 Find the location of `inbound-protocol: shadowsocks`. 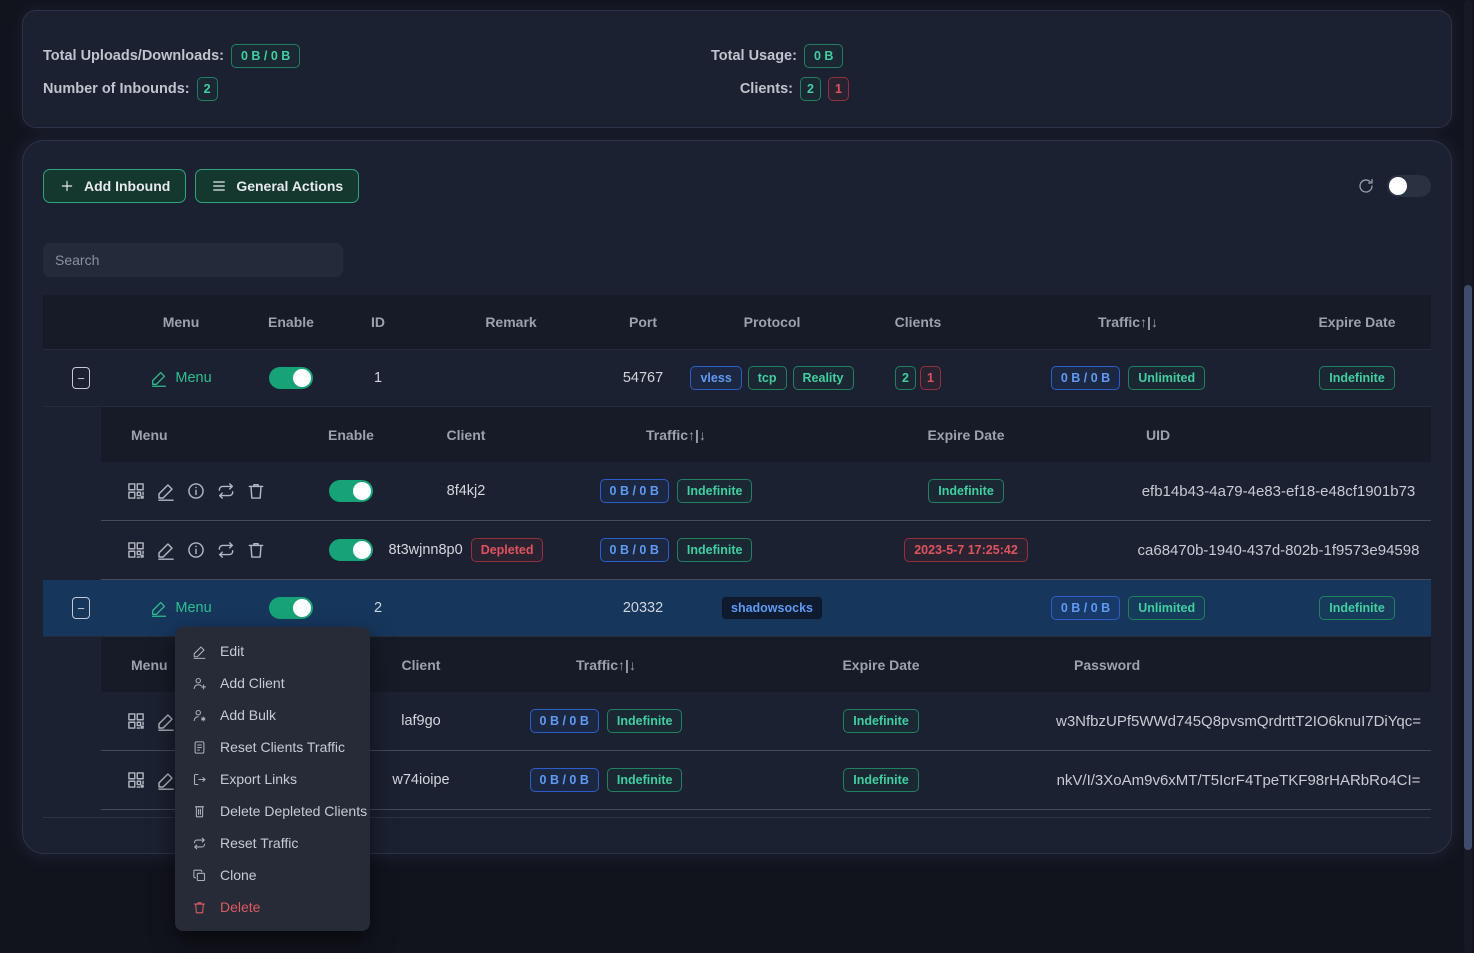

inbound-protocol: shadowsocks is located at coordinates (772, 608).